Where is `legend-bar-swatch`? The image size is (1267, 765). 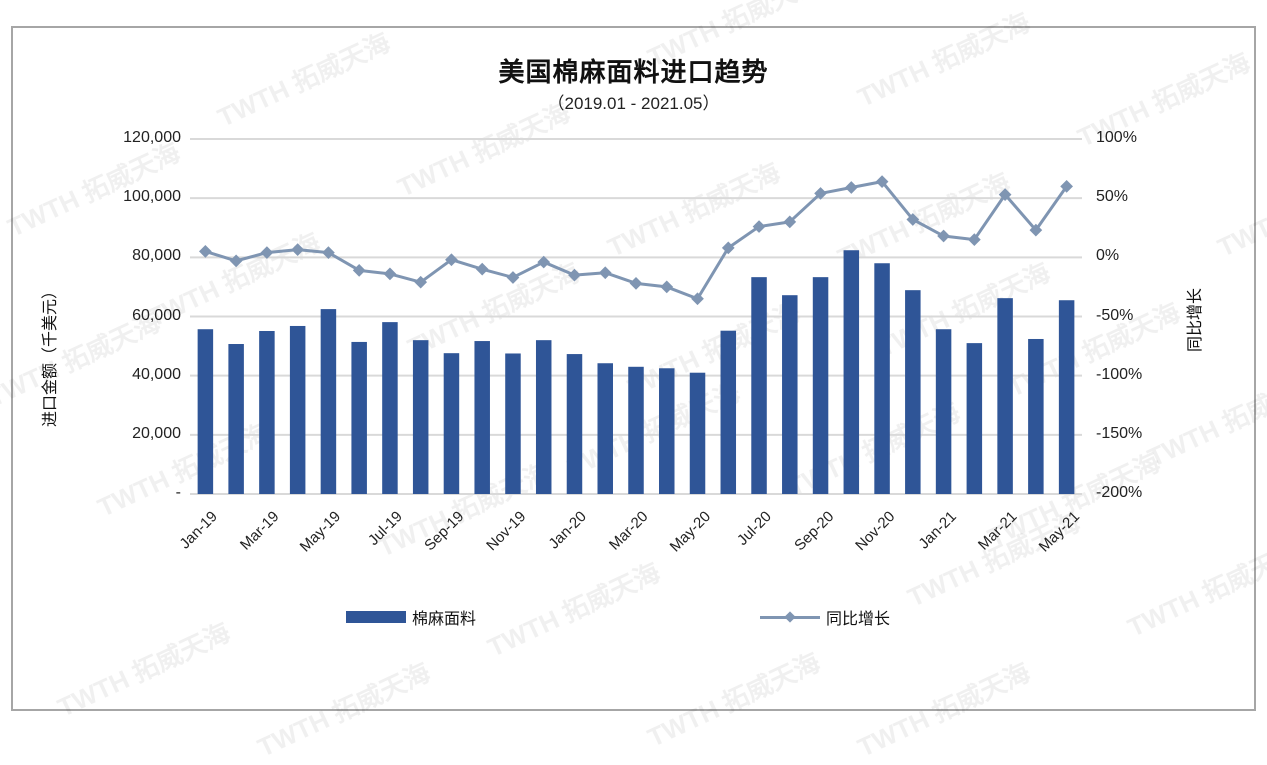
legend-bar-swatch is located at coordinates (376, 617).